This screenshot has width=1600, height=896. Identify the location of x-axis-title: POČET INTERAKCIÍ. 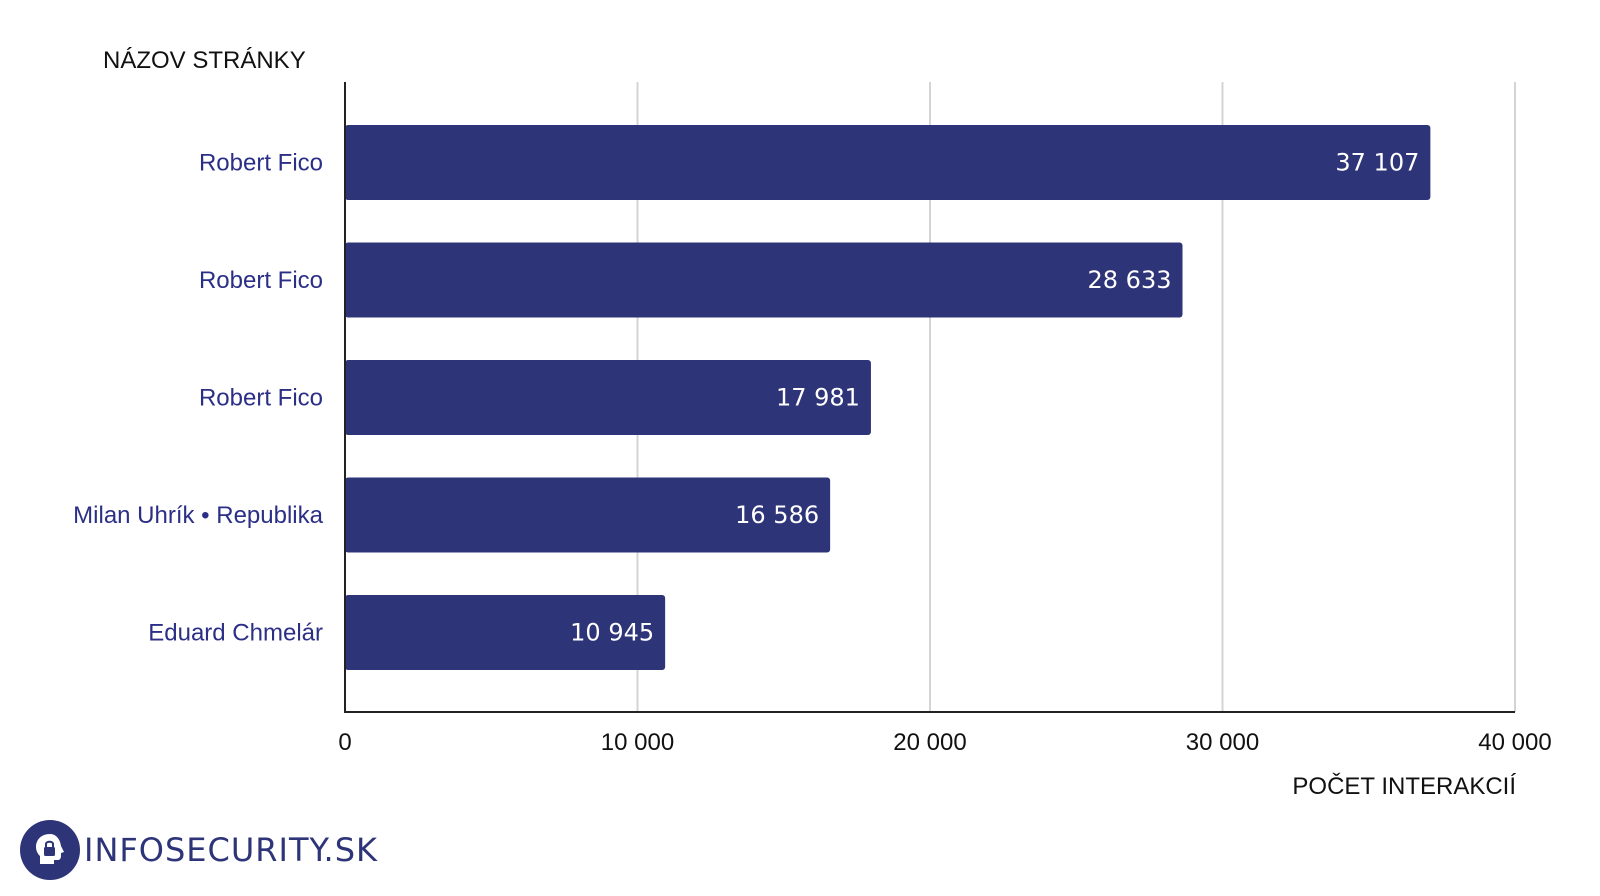
(1404, 786).